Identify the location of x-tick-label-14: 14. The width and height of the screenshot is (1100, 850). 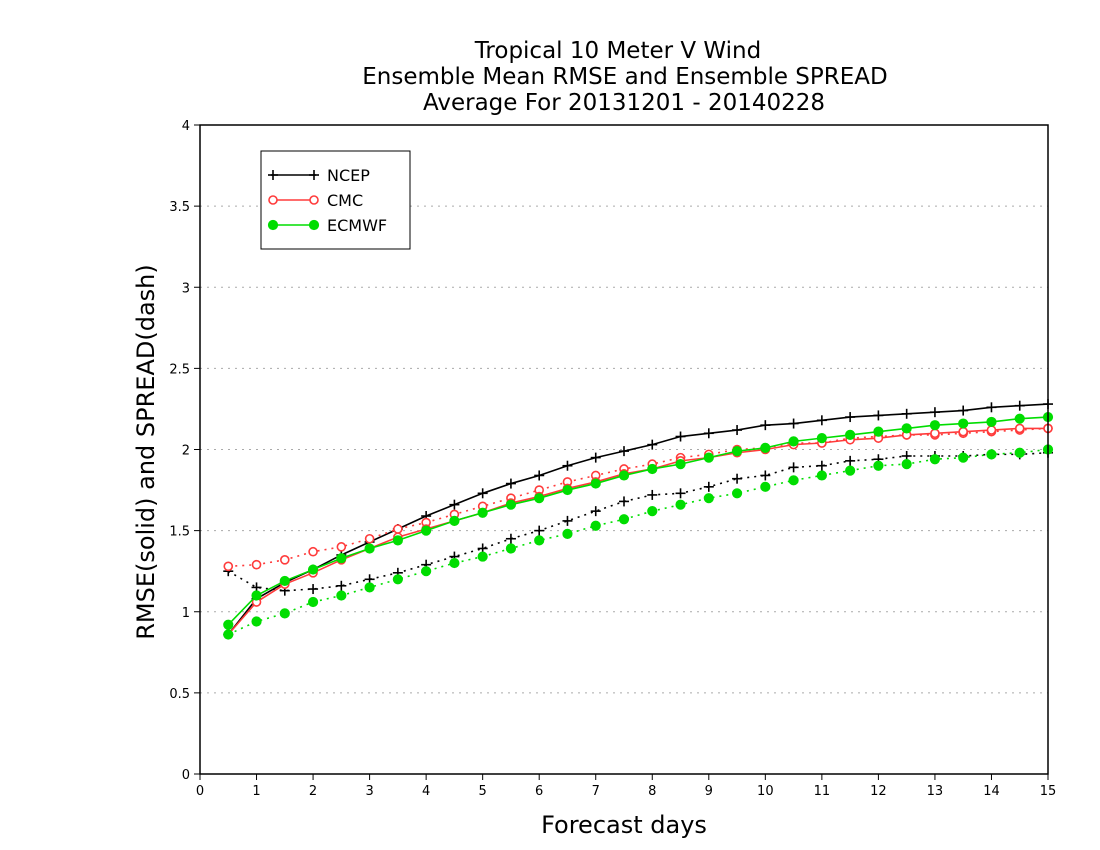
(991, 791).